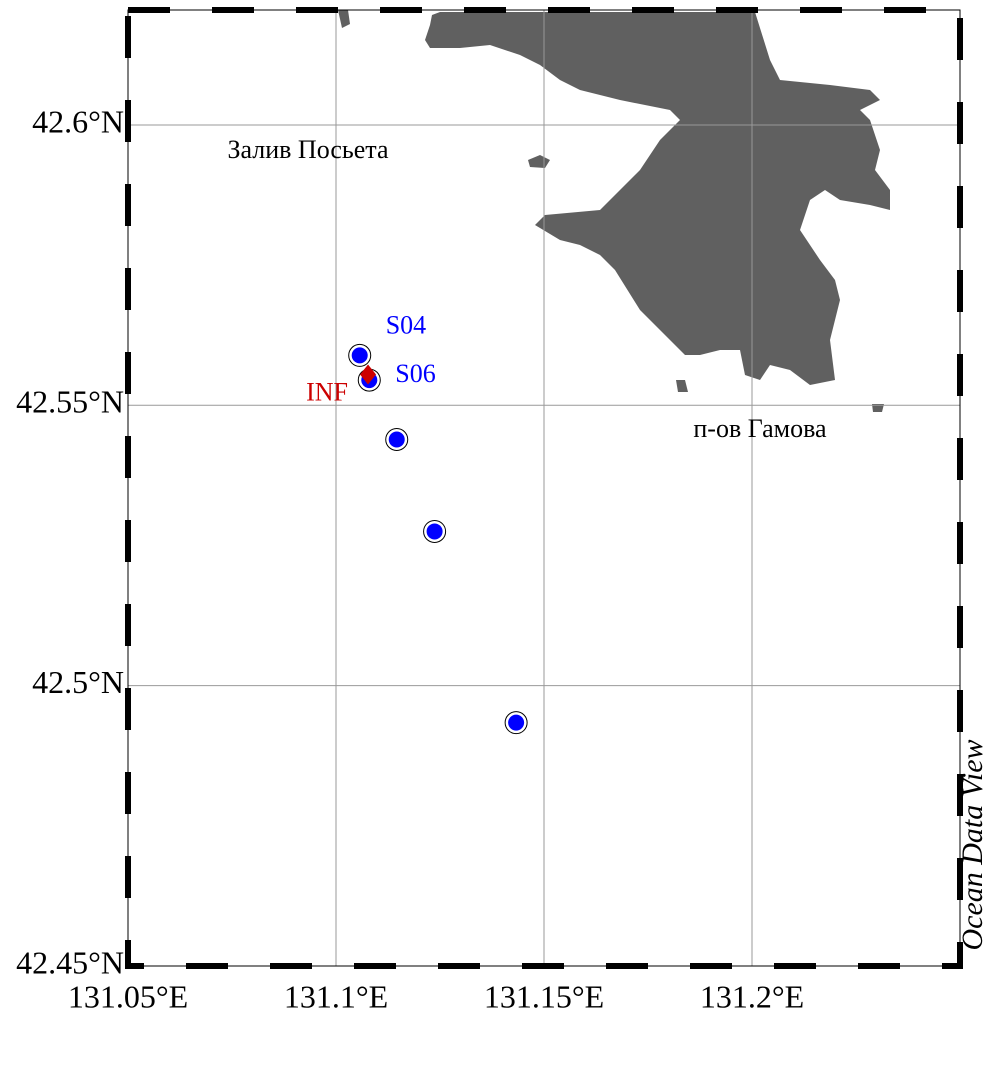 The image size is (997, 1069). What do you see at coordinates (972, 844) in the screenshot?
I see `watermark: Ocean Data View` at bounding box center [972, 844].